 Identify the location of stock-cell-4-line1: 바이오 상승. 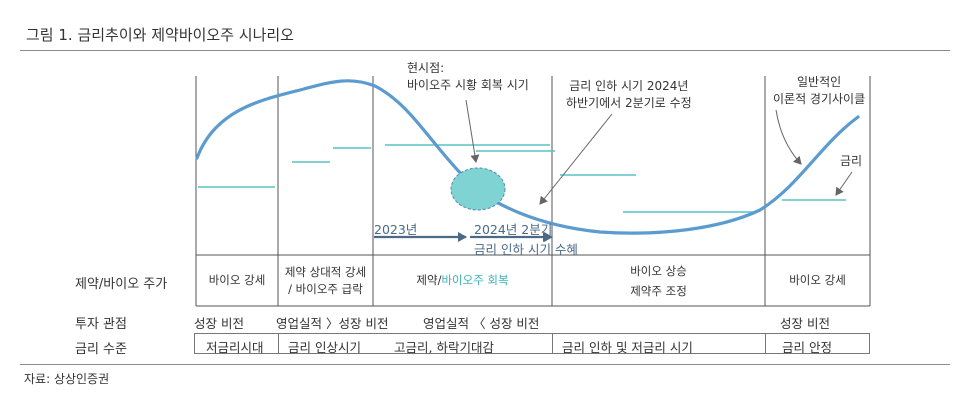
(658, 270).